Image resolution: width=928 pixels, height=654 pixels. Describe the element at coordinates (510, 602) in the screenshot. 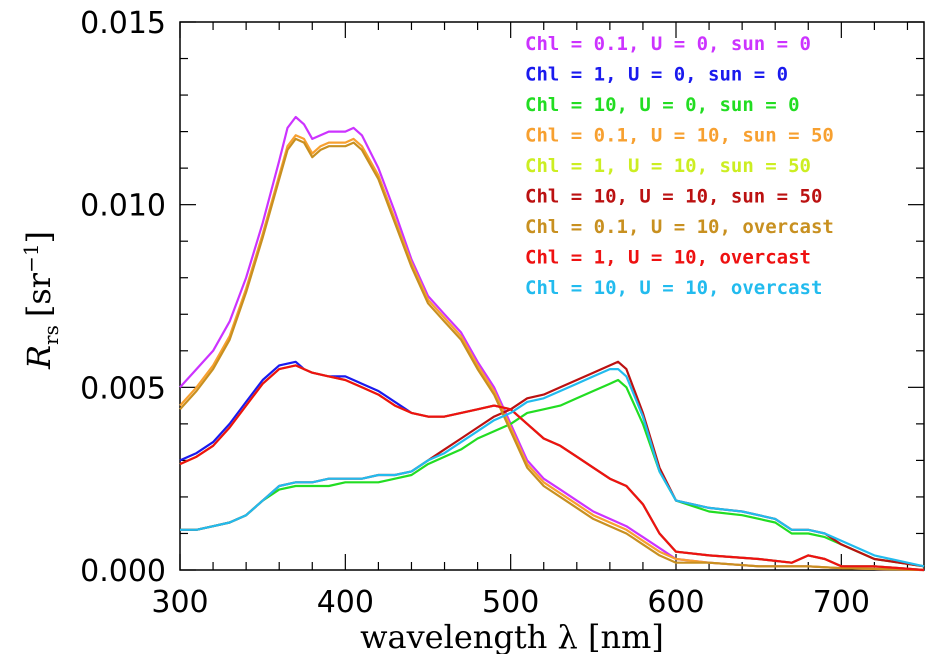

I see `x-tick-label: 500` at that location.